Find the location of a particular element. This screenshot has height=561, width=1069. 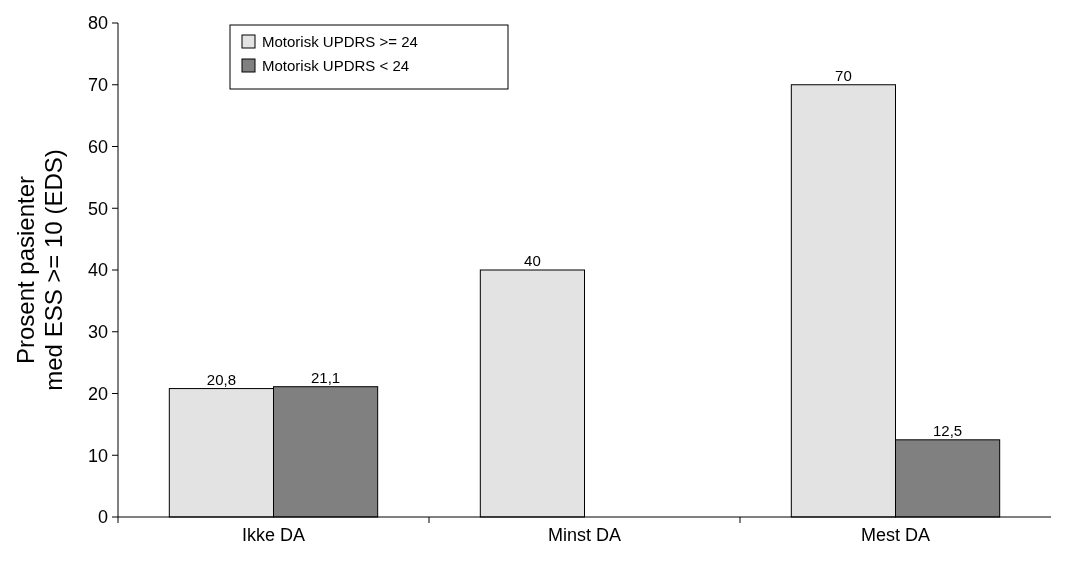

y-tick-label: 0 is located at coordinates (102, 517).